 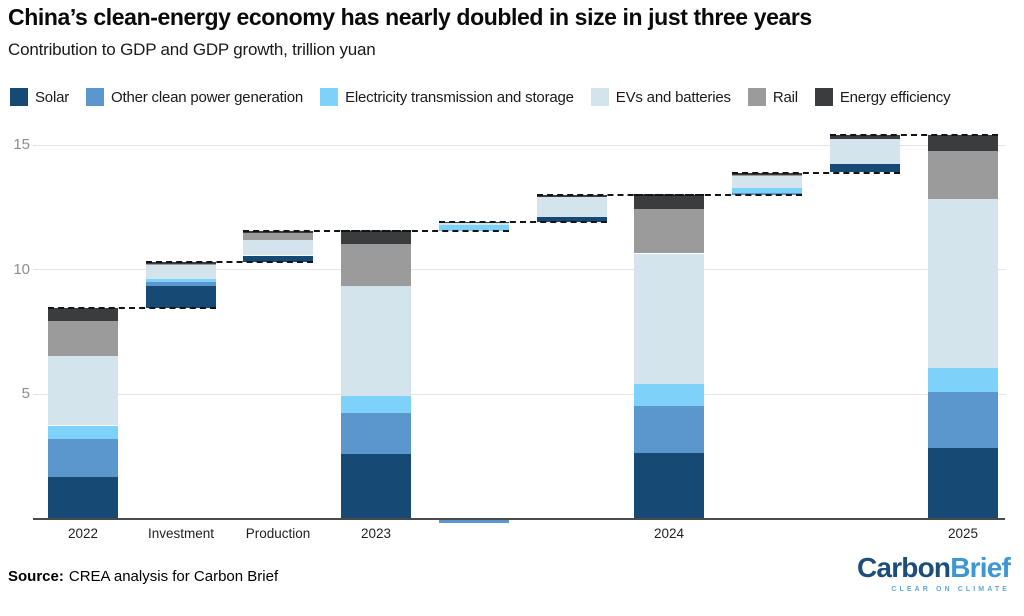 I want to click on y-axis-label-5: 5, so click(x=25, y=394).